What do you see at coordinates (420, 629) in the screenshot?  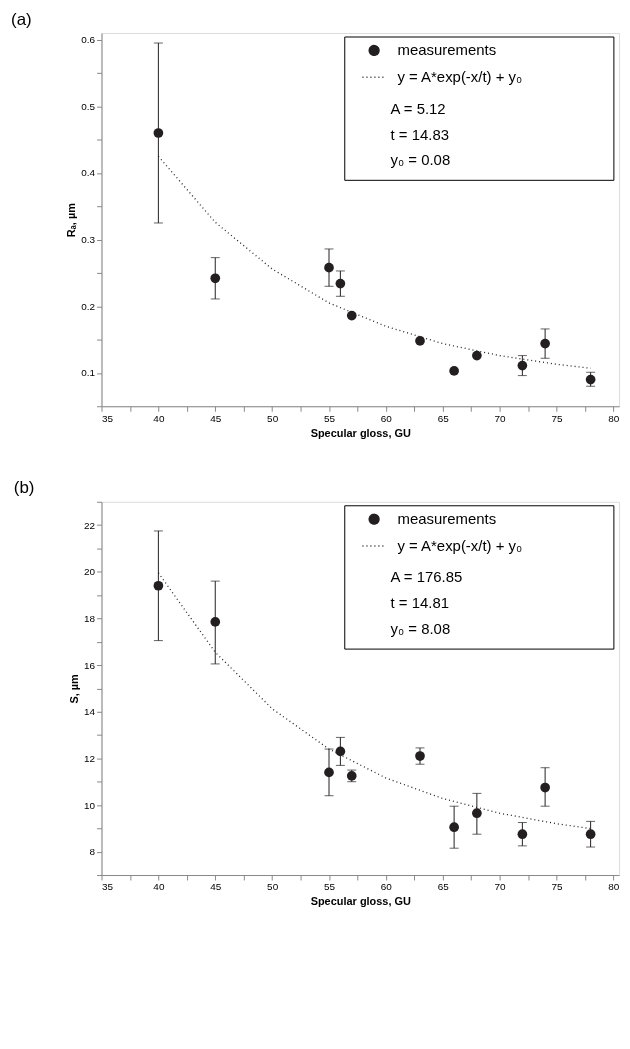 I see `annotation: y₀ = 8.08` at bounding box center [420, 629].